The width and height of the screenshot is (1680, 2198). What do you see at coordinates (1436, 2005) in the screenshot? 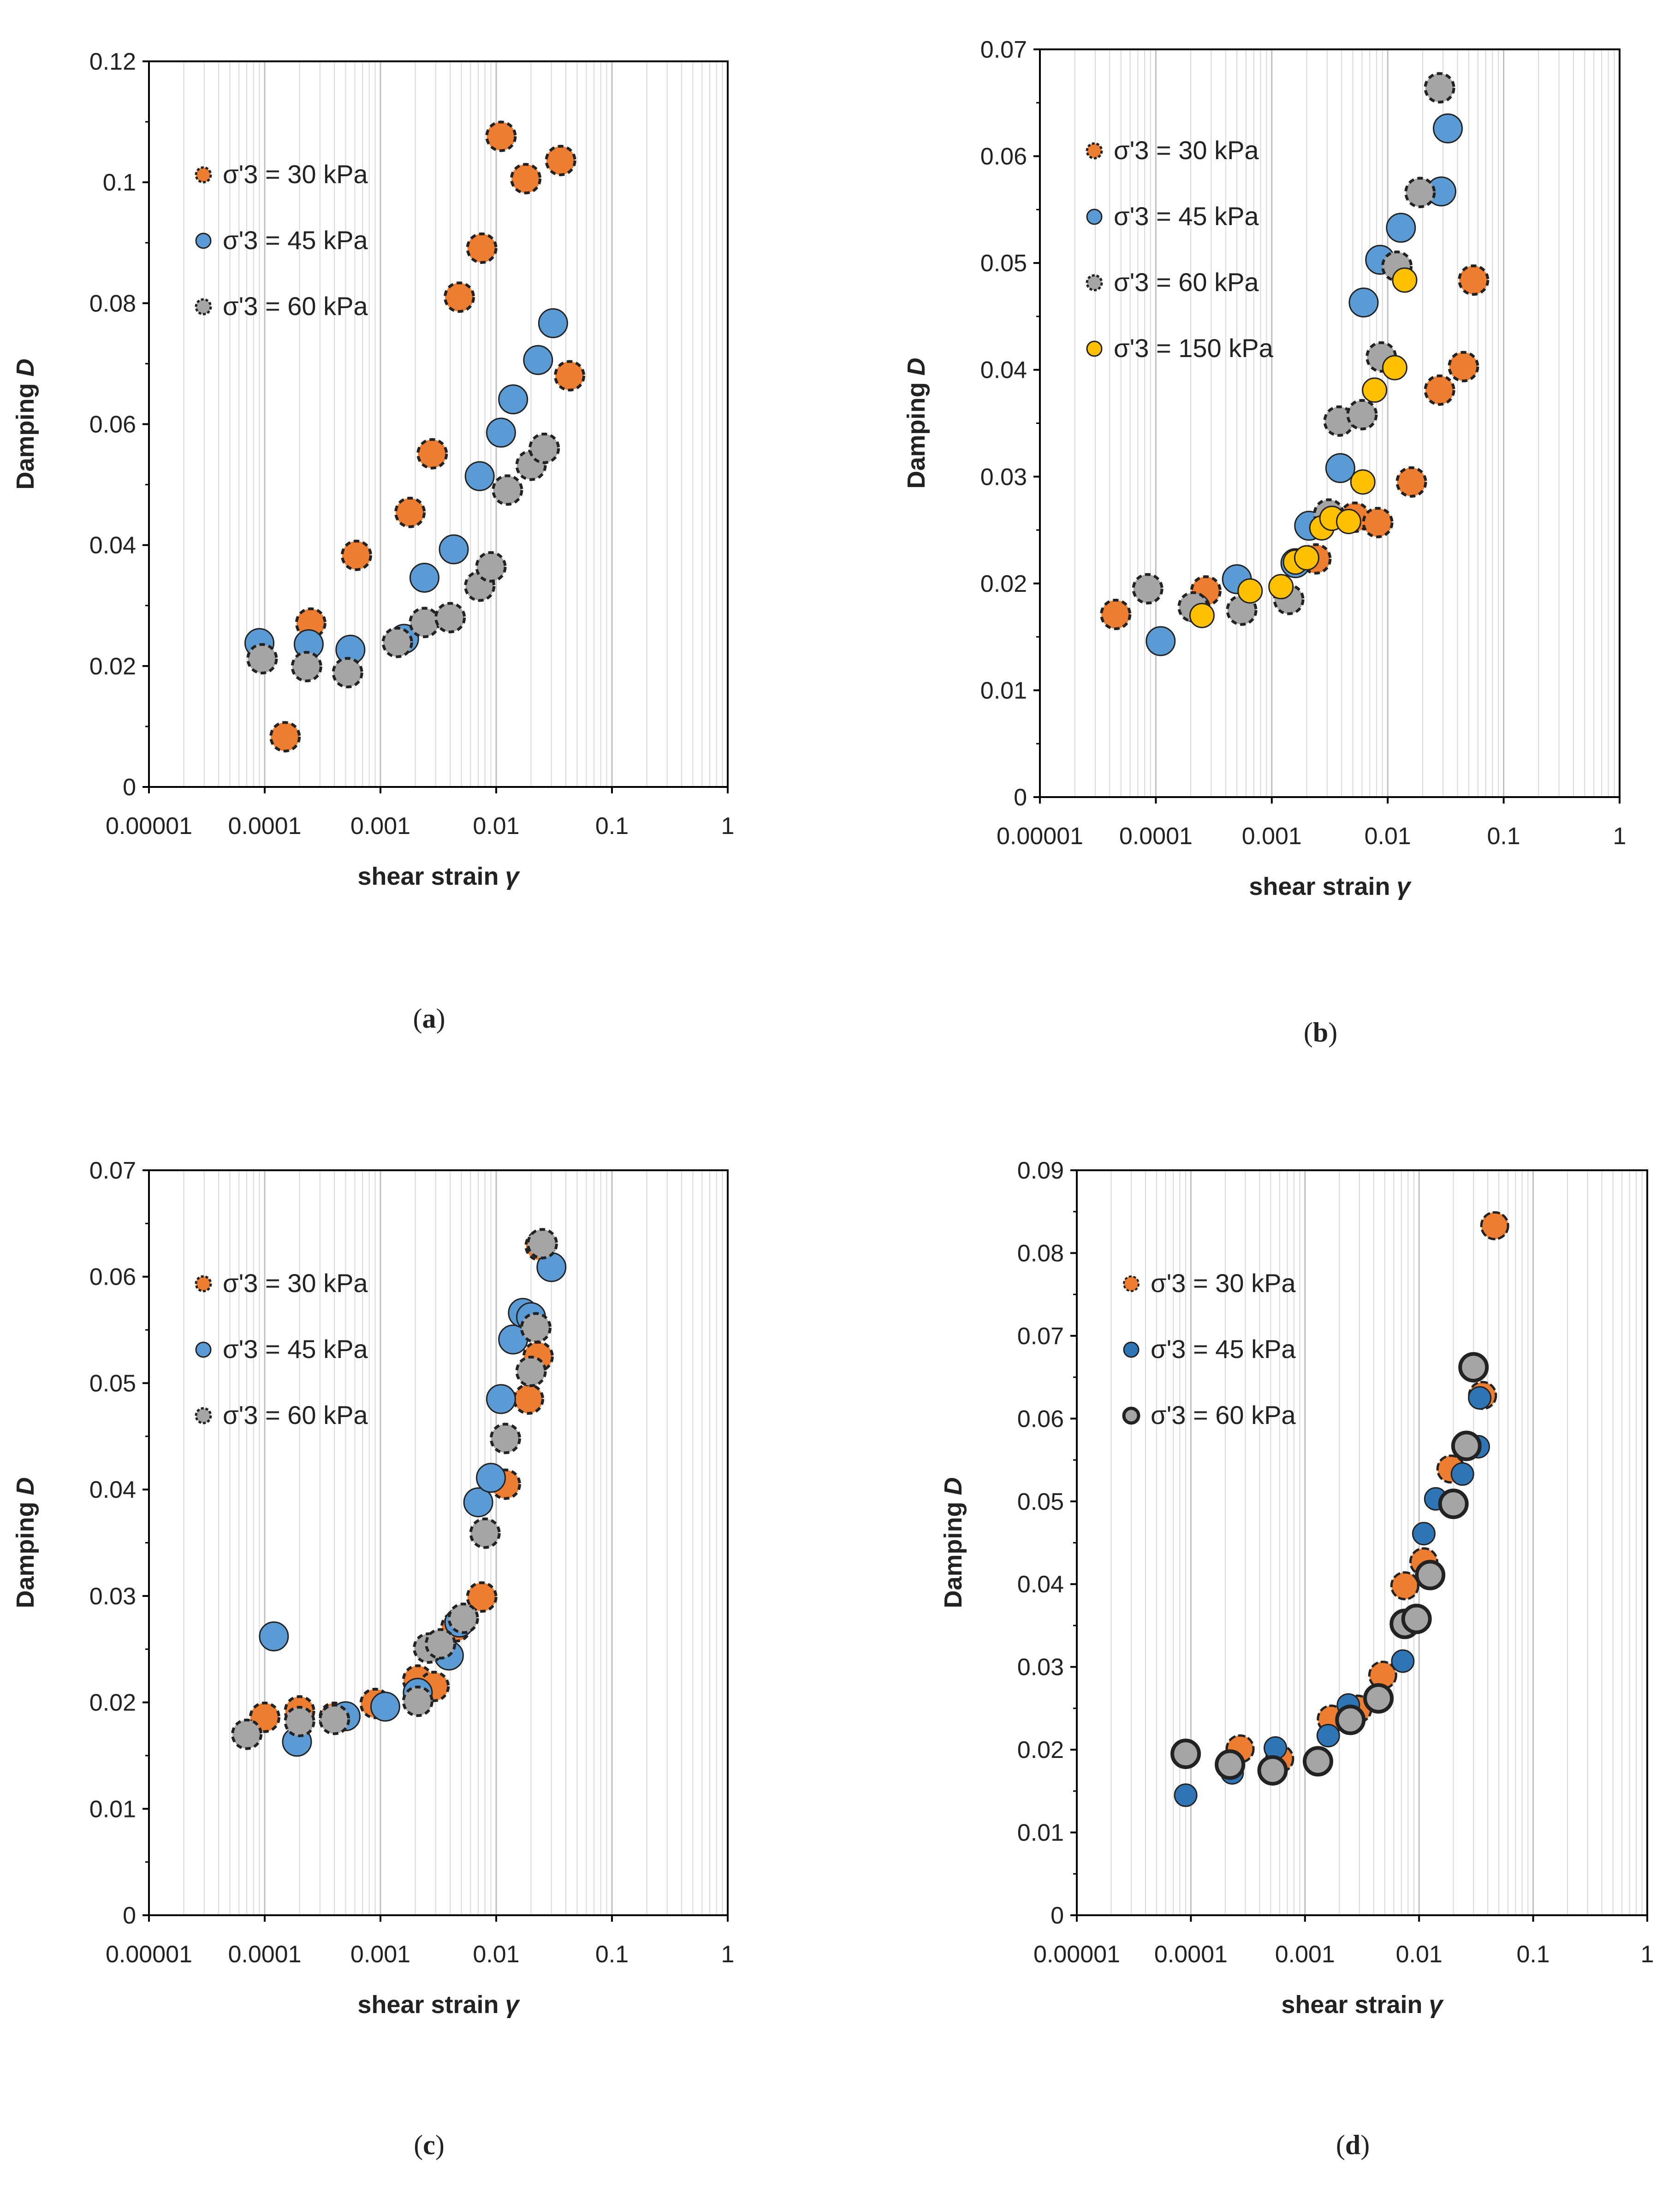
I see `x-axis-label-symbol: γ` at bounding box center [1436, 2005].